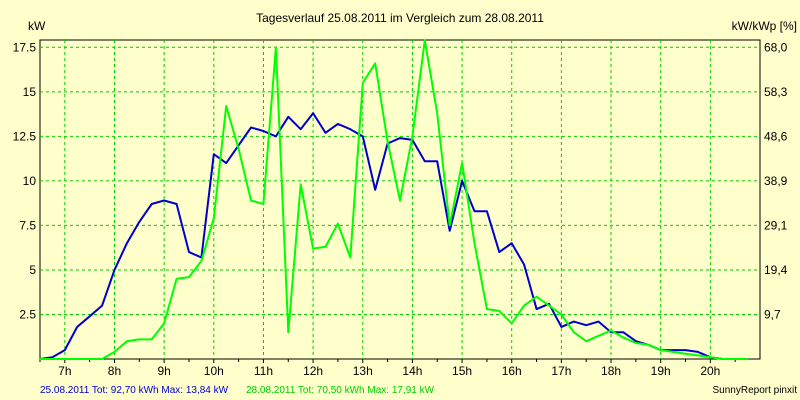 The image size is (800, 400). What do you see at coordinates (755, 390) in the screenshot?
I see `footer-credit: SunnyReport pinxit` at bounding box center [755, 390].